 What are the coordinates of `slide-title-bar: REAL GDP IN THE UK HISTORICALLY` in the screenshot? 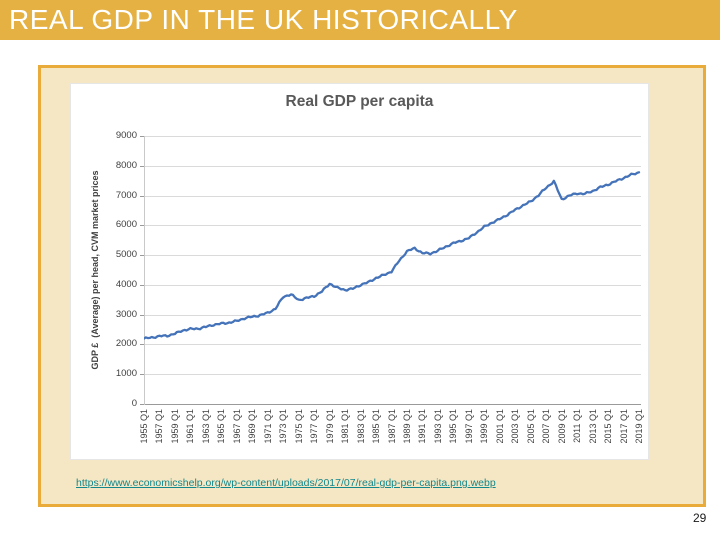 It's located at (360, 20).